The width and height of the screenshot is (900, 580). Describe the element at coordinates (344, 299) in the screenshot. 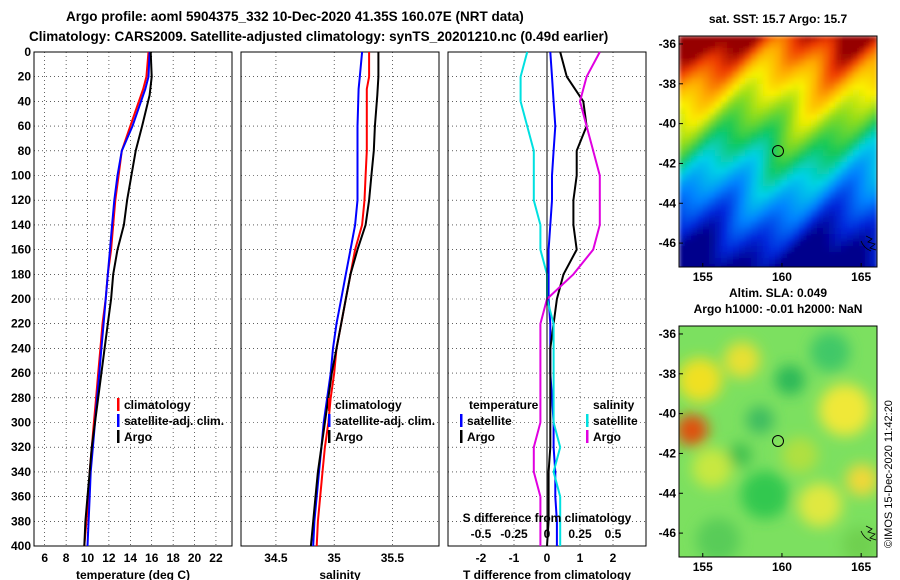

I see `series-line-argo` at that location.